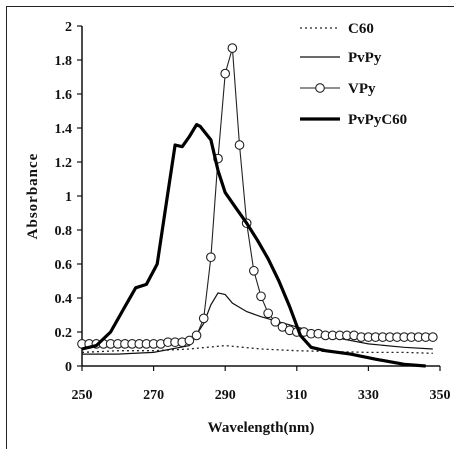 Image resolution: width=456 pixels, height=451 pixels. What do you see at coordinates (68, 367) in the screenshot?
I see `y-tick-label: 0` at bounding box center [68, 367].